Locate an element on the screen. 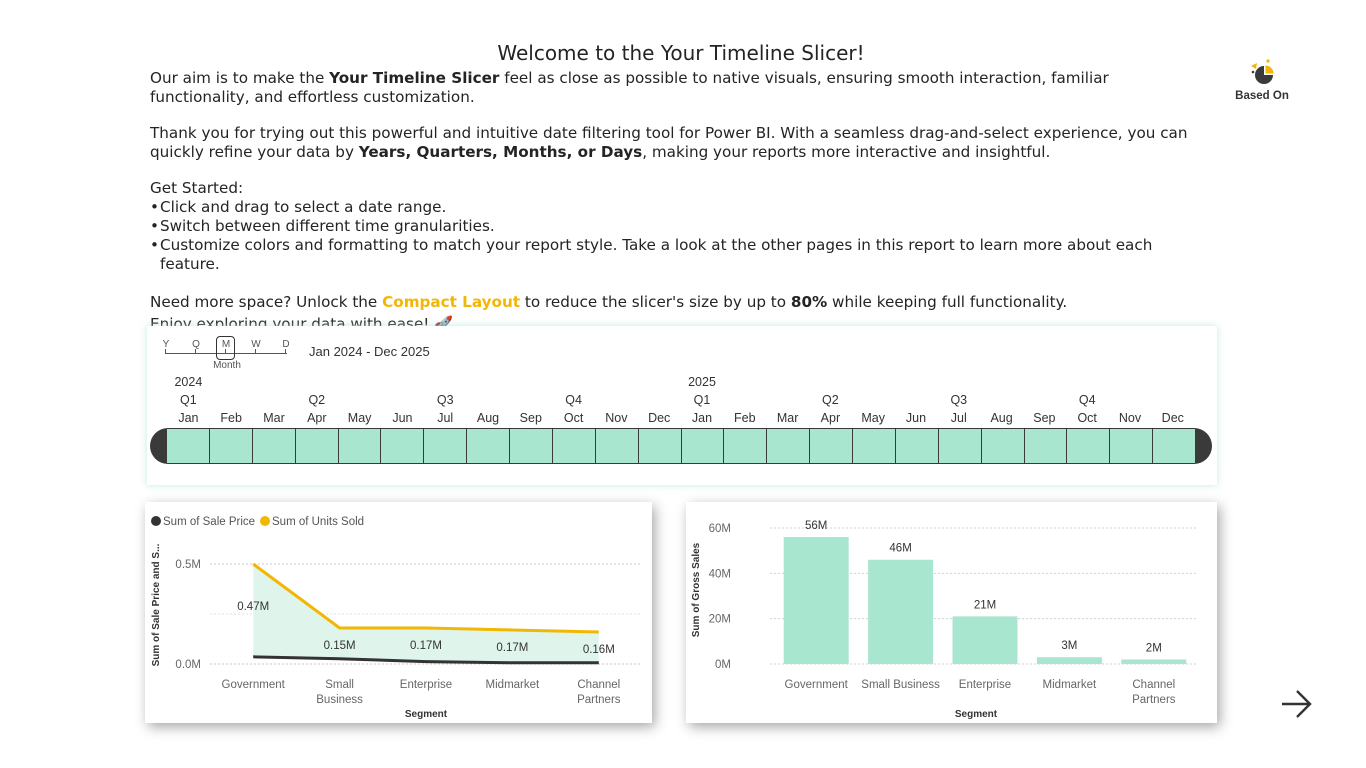 This screenshot has height=768, width=1366. data-label: 3M is located at coordinates (1069, 646).